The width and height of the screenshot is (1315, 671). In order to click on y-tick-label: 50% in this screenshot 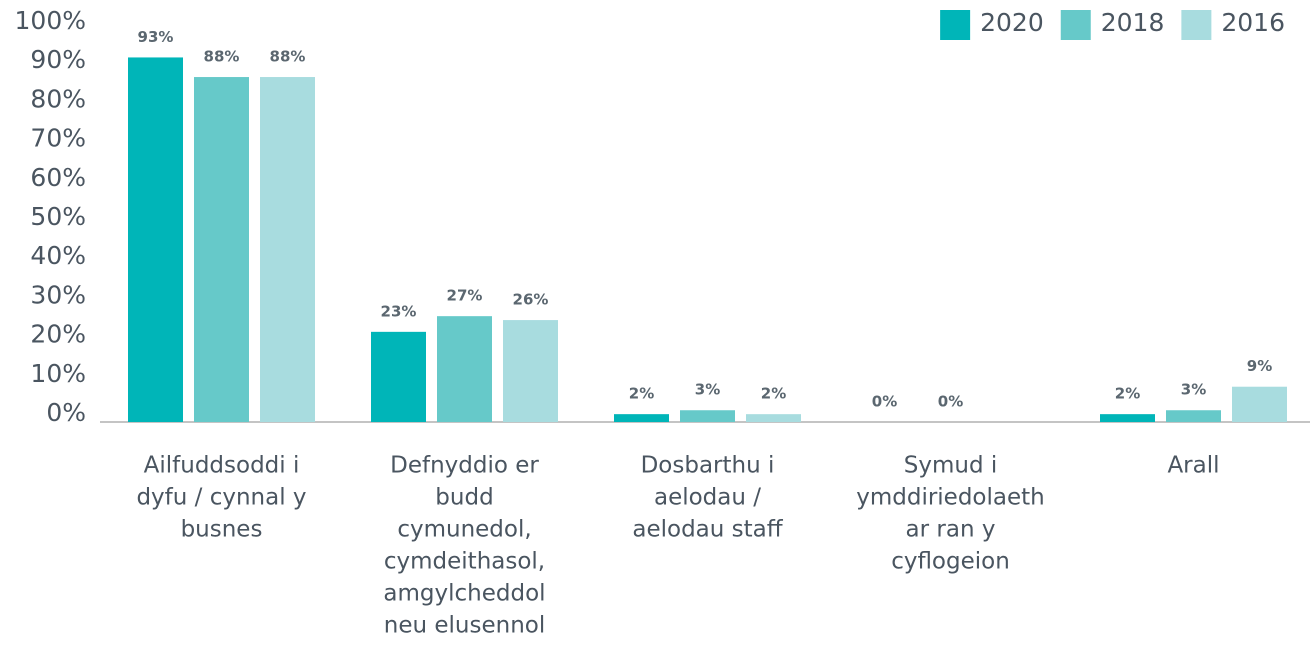, I will do `click(58, 216)`.